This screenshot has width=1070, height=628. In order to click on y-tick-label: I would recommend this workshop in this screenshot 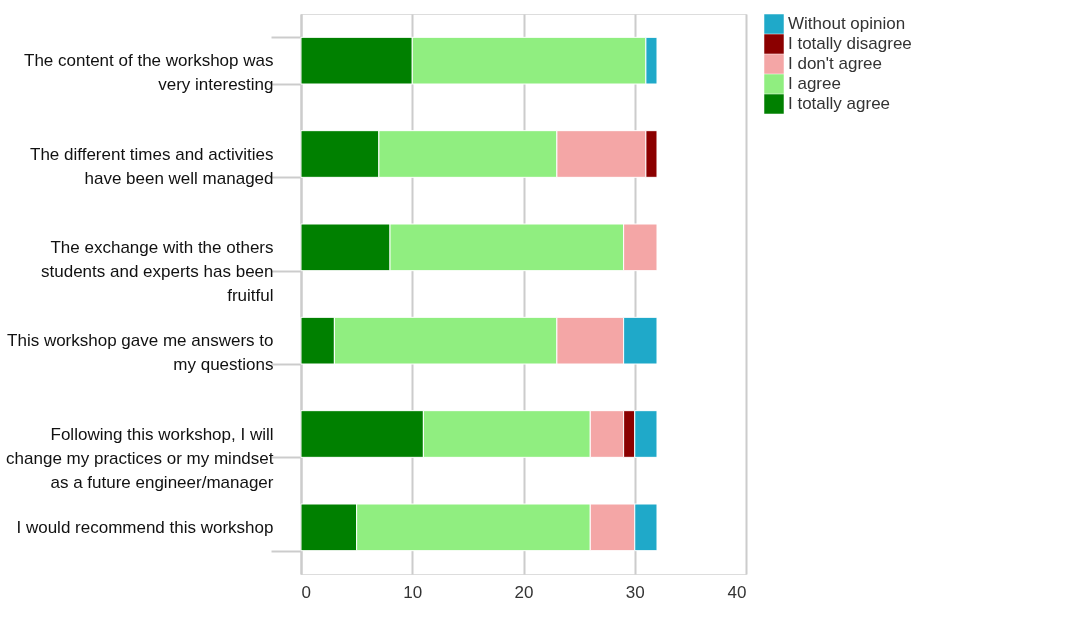, I will do `click(145, 527)`.